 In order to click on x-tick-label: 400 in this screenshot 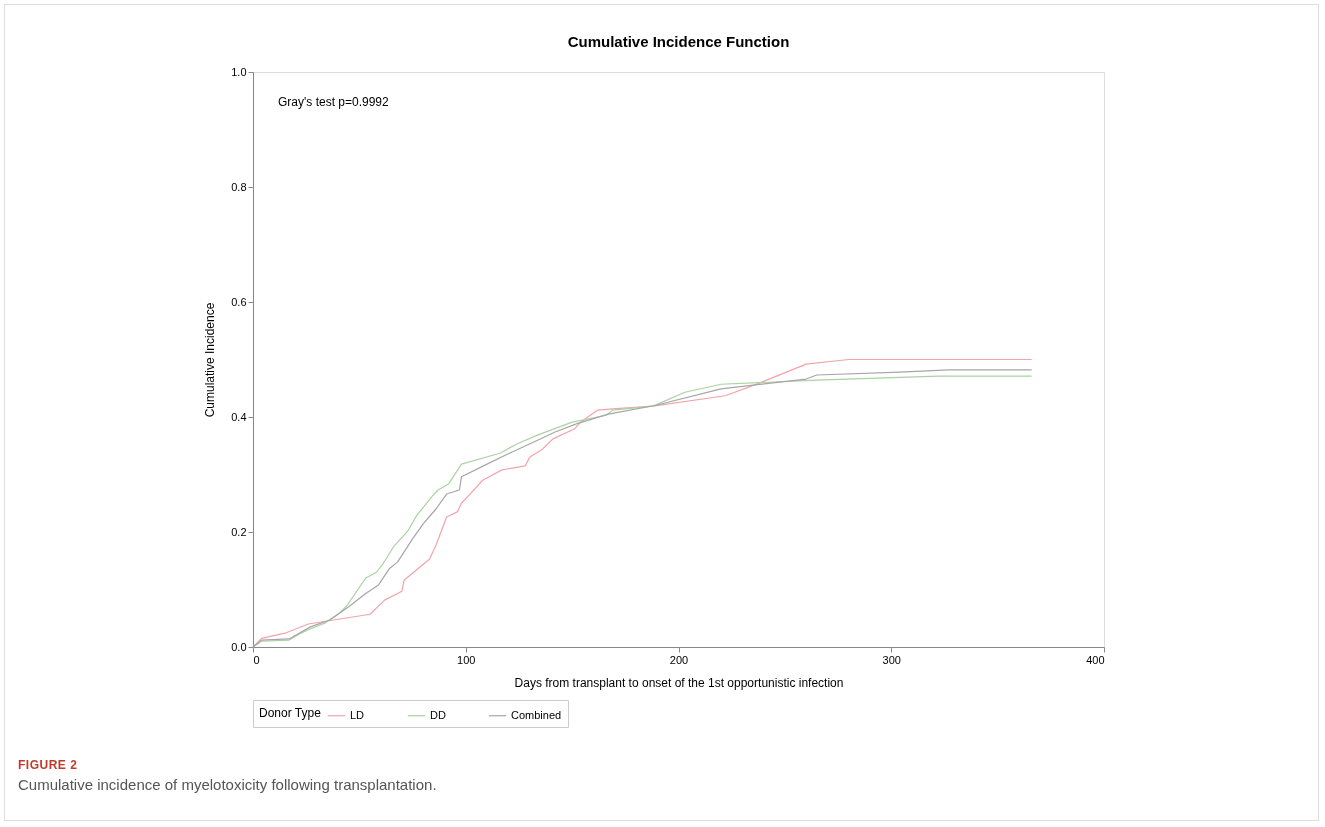, I will do `click(1095, 659)`.